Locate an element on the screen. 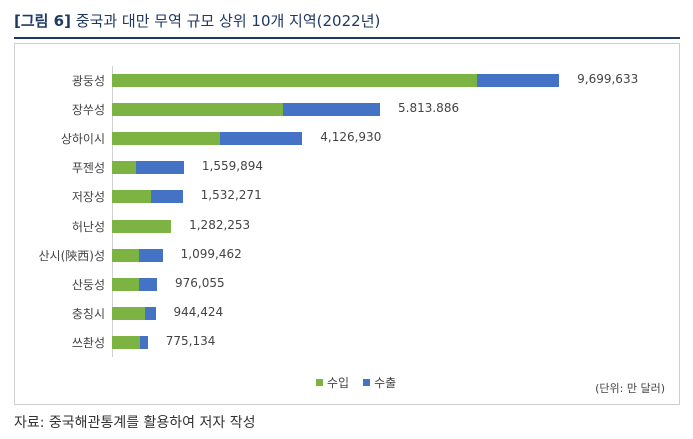 The height and width of the screenshot is (439, 693). legend-label-export: 수출 is located at coordinates (385, 383).